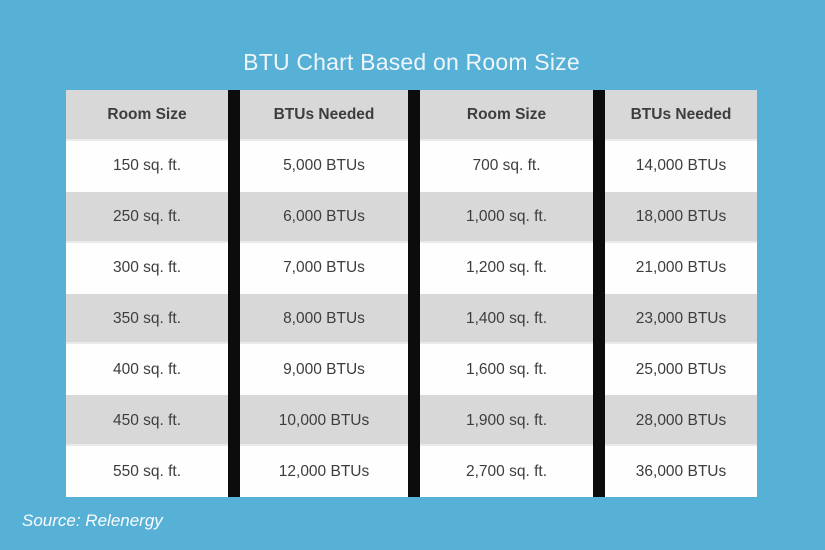 This screenshot has width=825, height=550. I want to click on source-attribution: Source: Relenergy, so click(92, 520).